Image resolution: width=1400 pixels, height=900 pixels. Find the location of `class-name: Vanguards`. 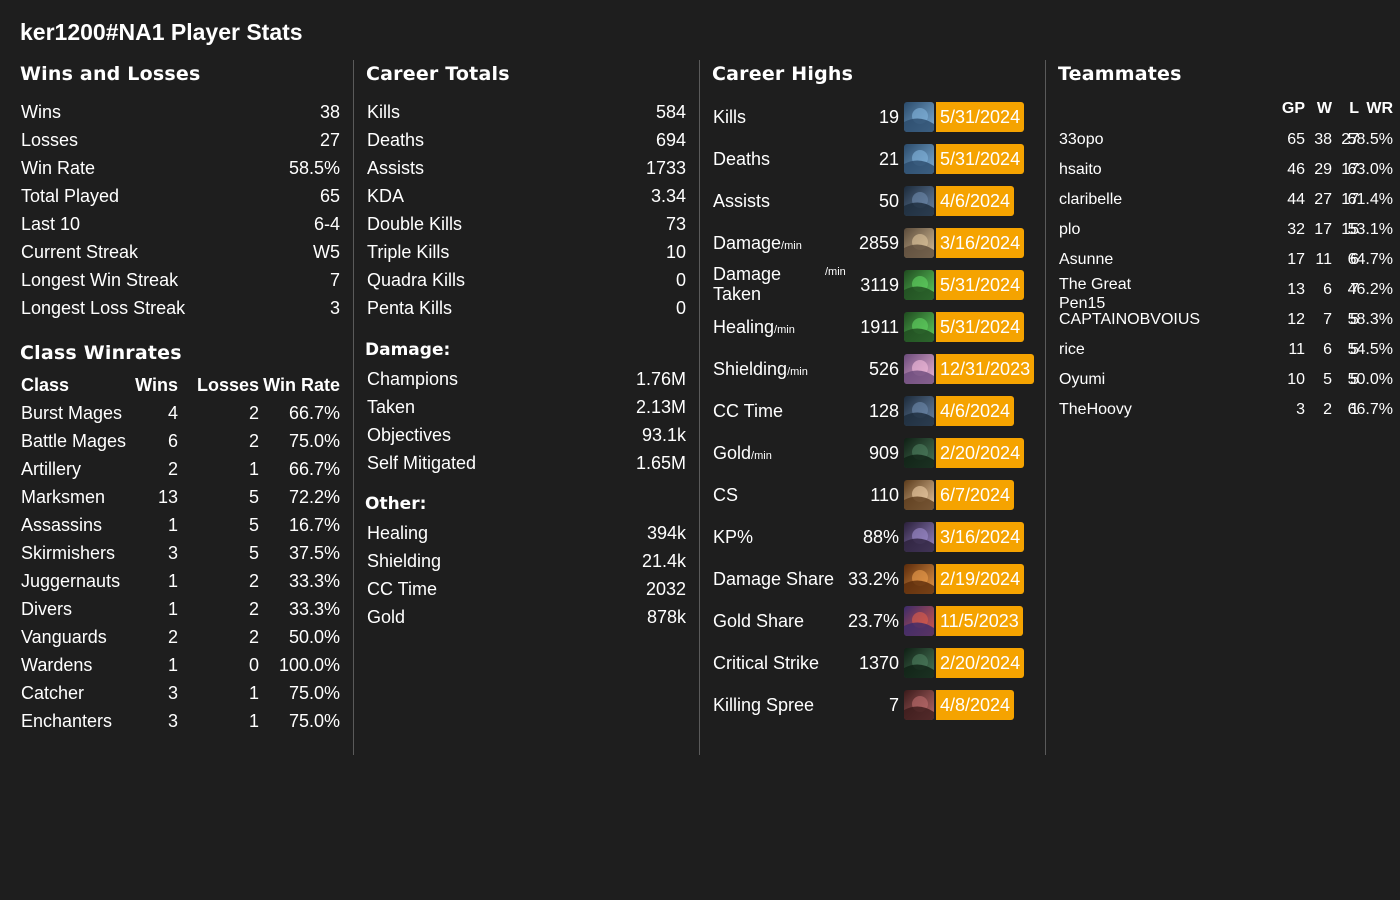

class-name: Vanguards is located at coordinates (64, 637).